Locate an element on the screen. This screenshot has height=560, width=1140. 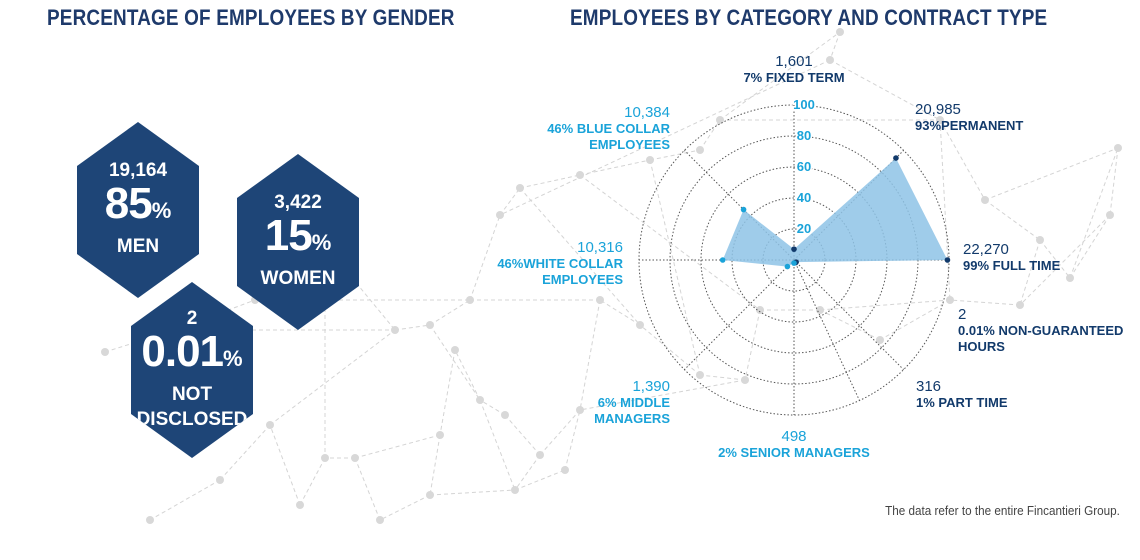
radar-spoke-value: 316 is located at coordinates (928, 386).